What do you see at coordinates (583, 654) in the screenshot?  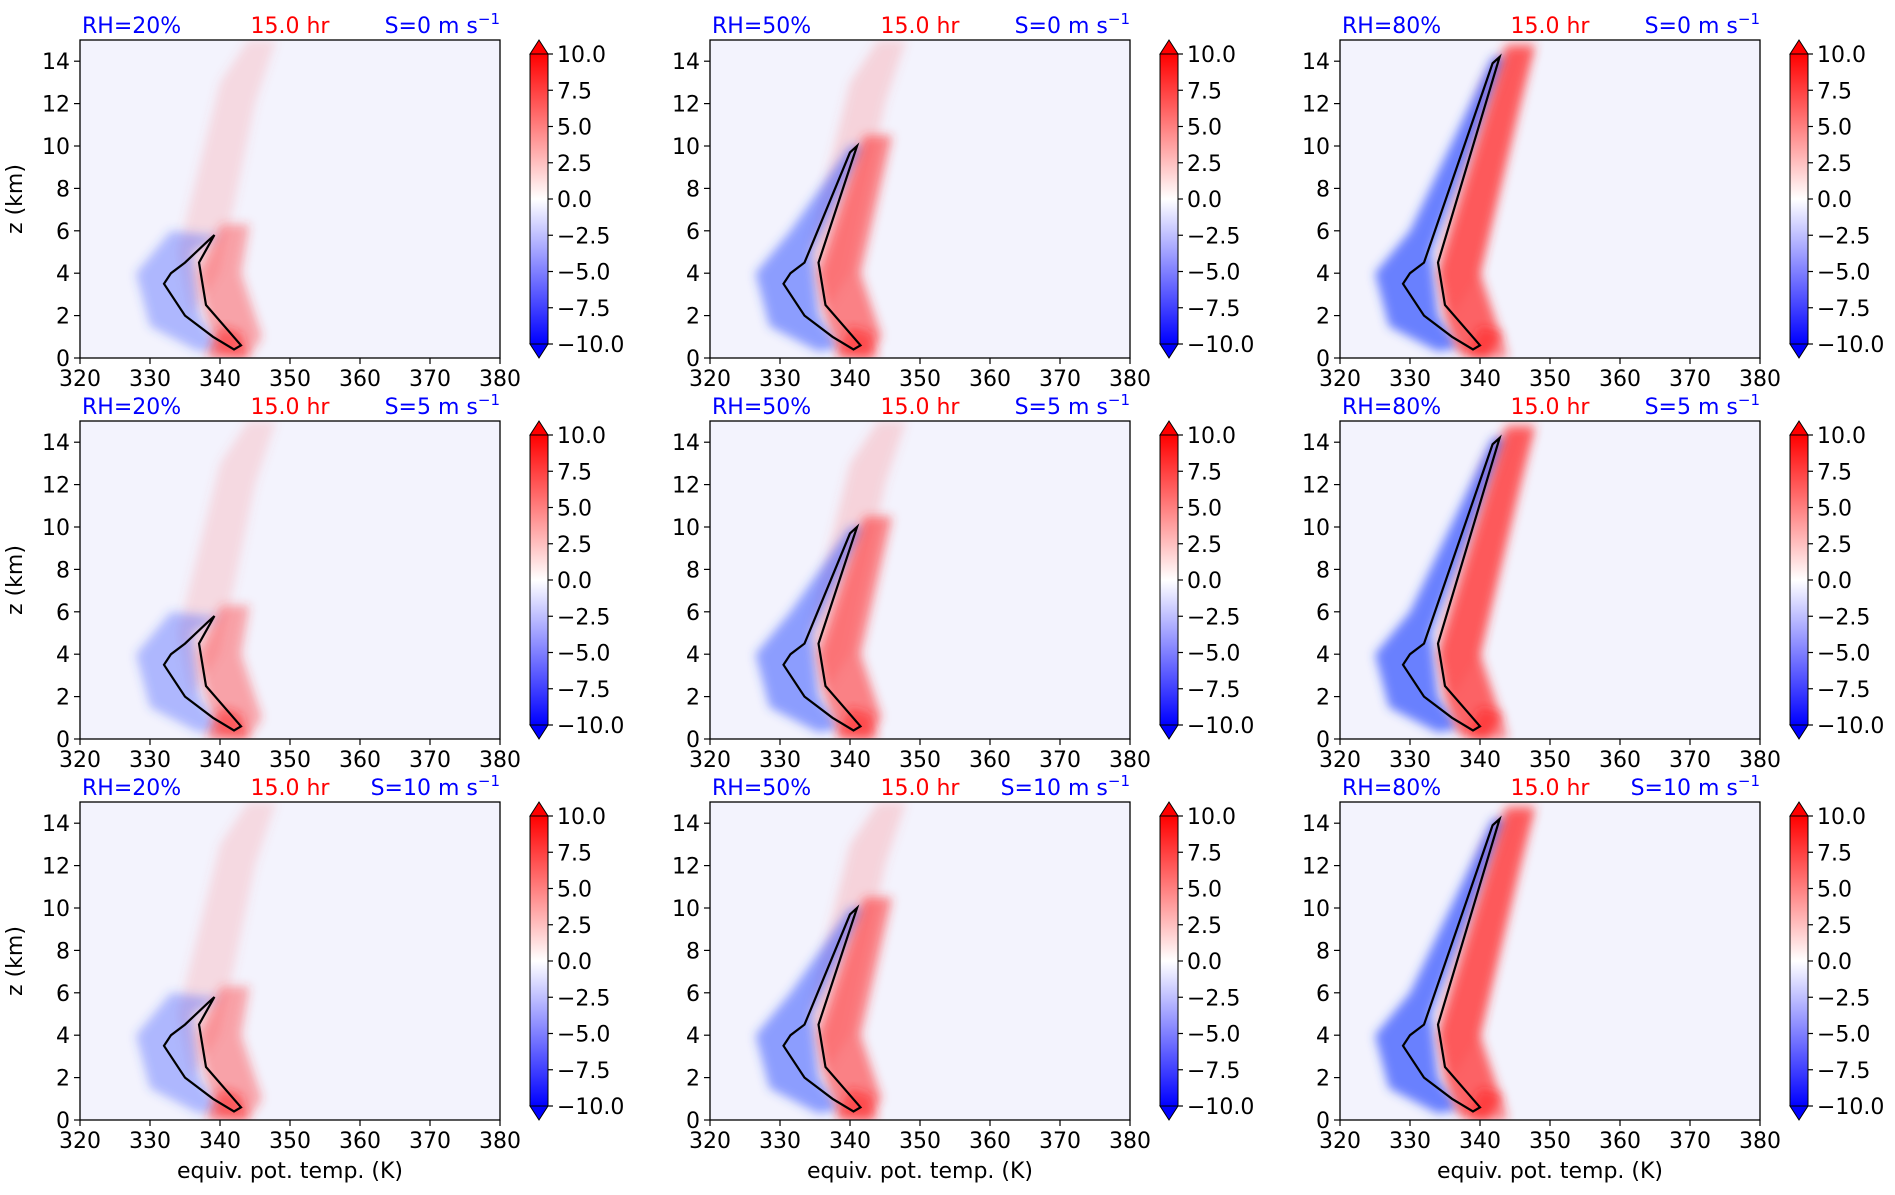 I see `colorbar-tick-label: −5.0` at bounding box center [583, 654].